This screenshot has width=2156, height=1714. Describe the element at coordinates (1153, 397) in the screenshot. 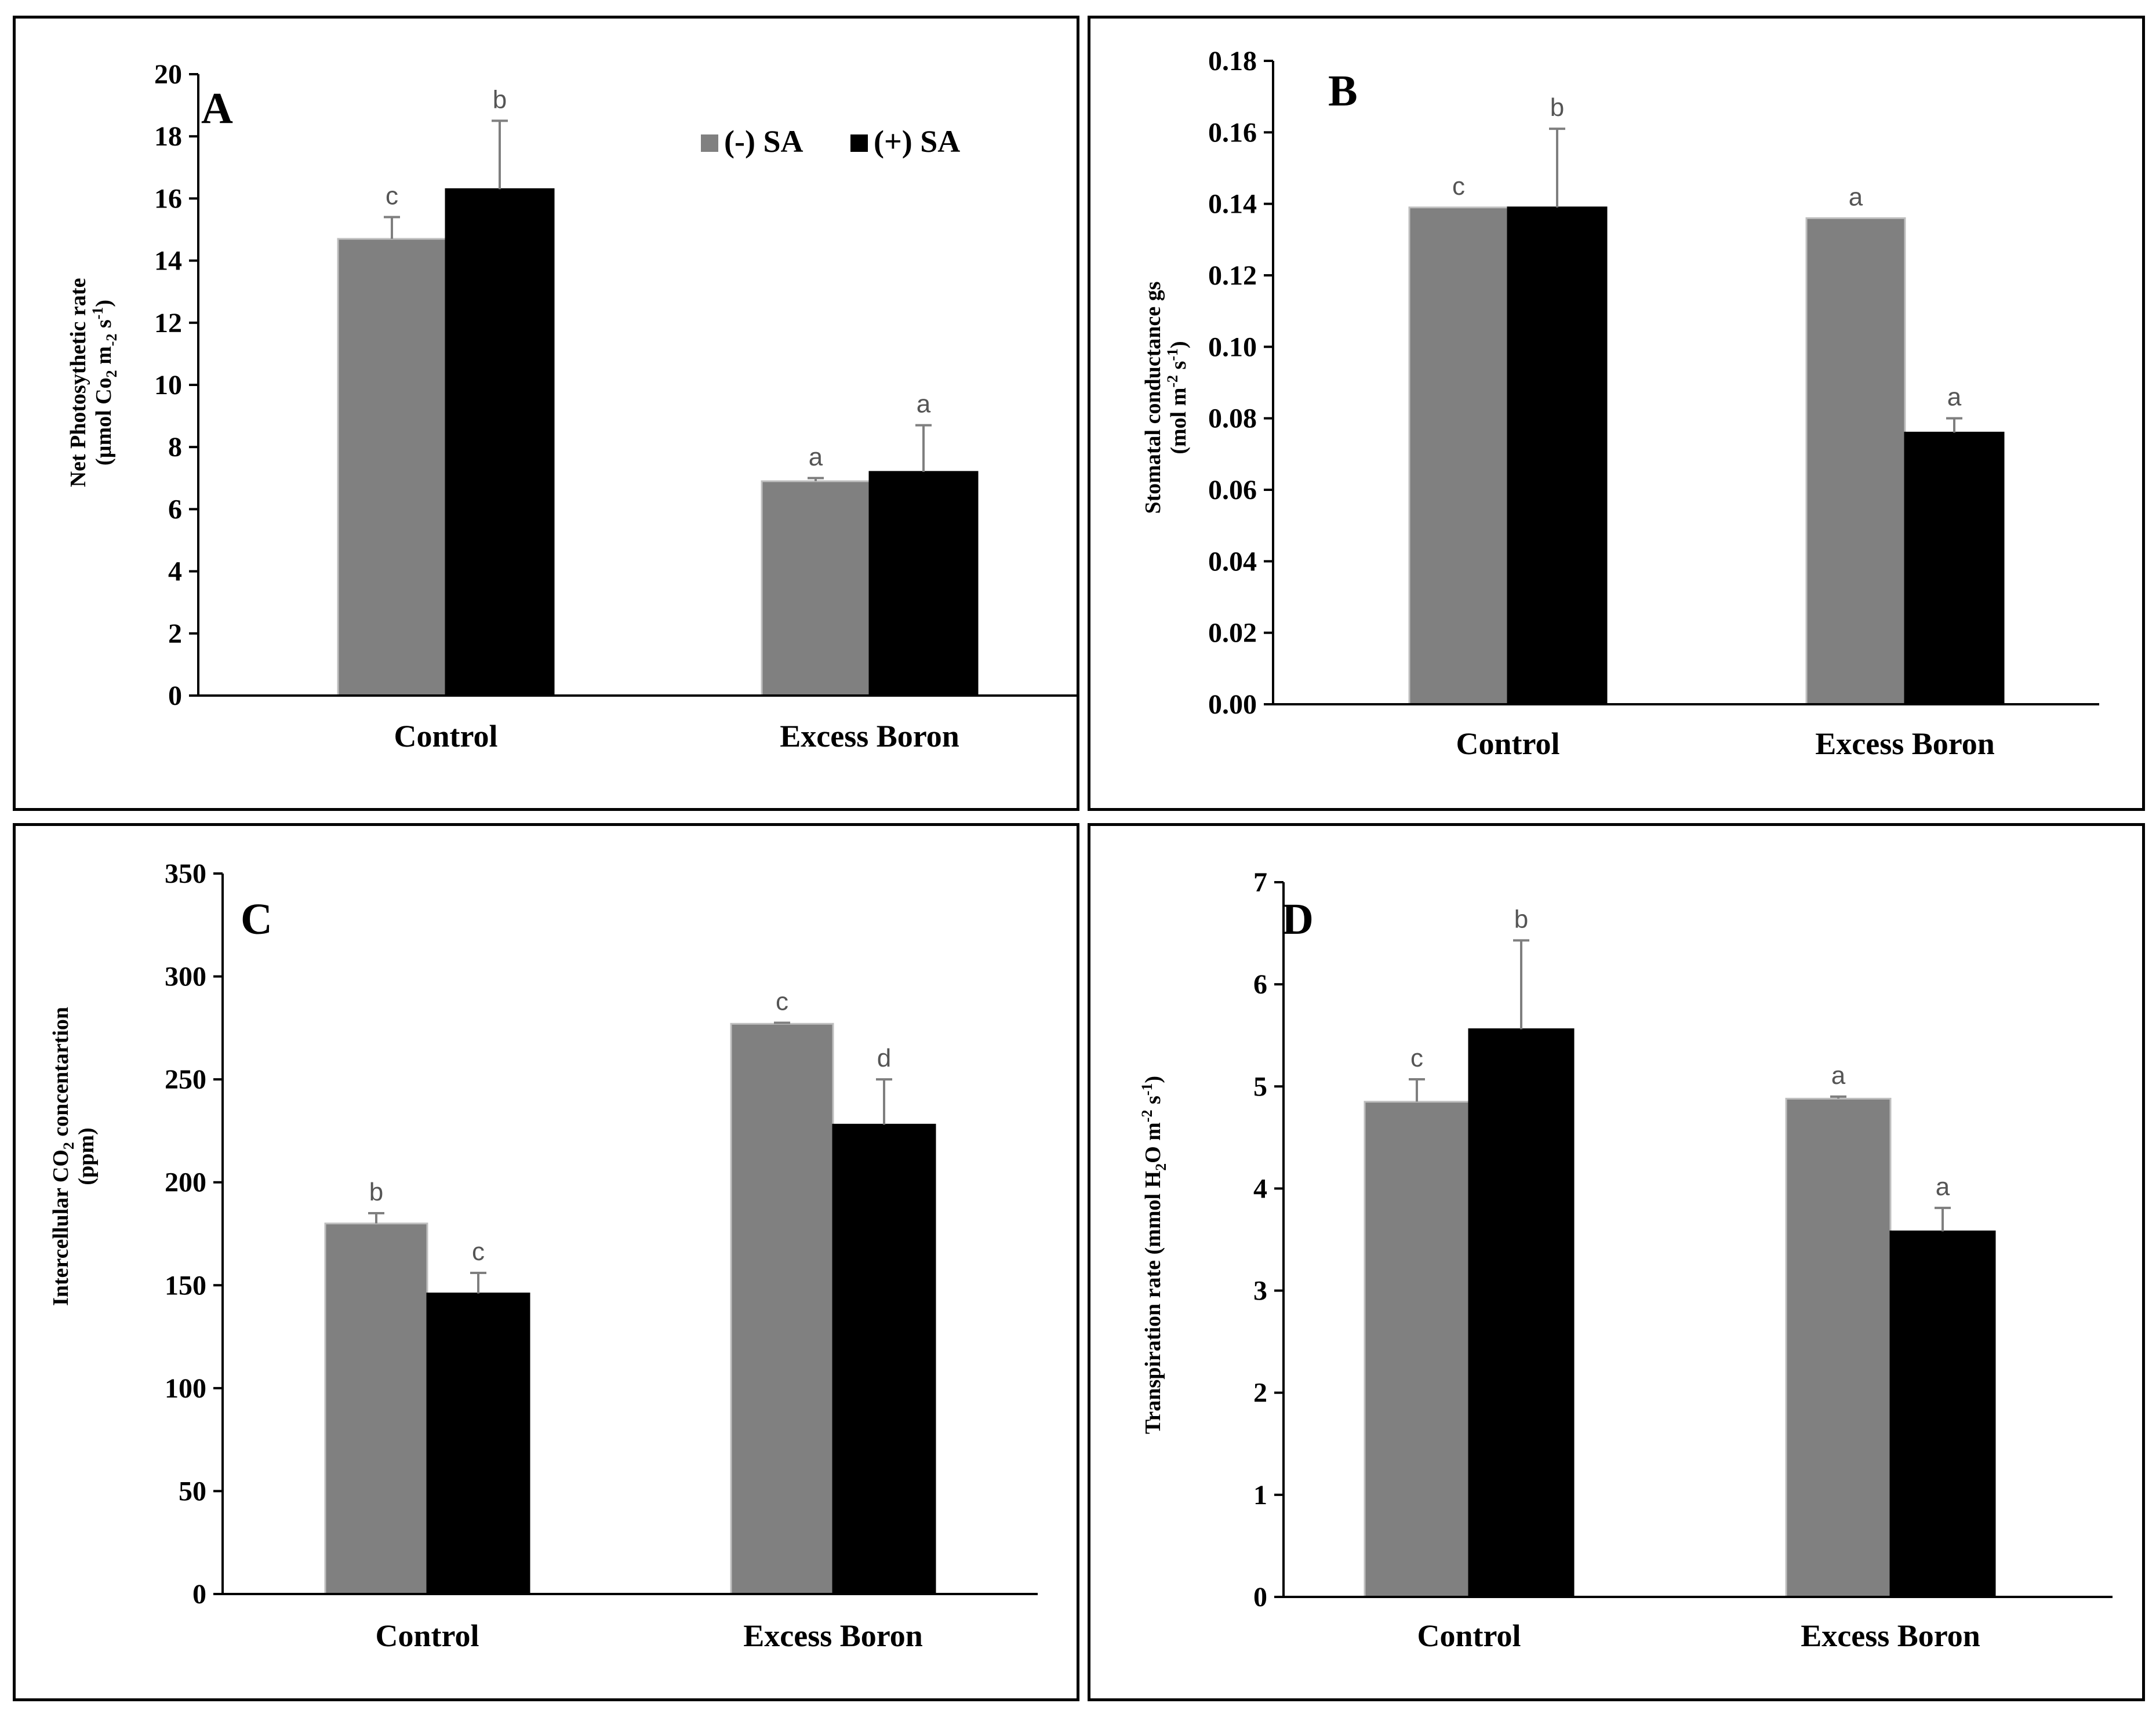

I see `y-axis-label-line1: Stomatal conductance gs` at that location.